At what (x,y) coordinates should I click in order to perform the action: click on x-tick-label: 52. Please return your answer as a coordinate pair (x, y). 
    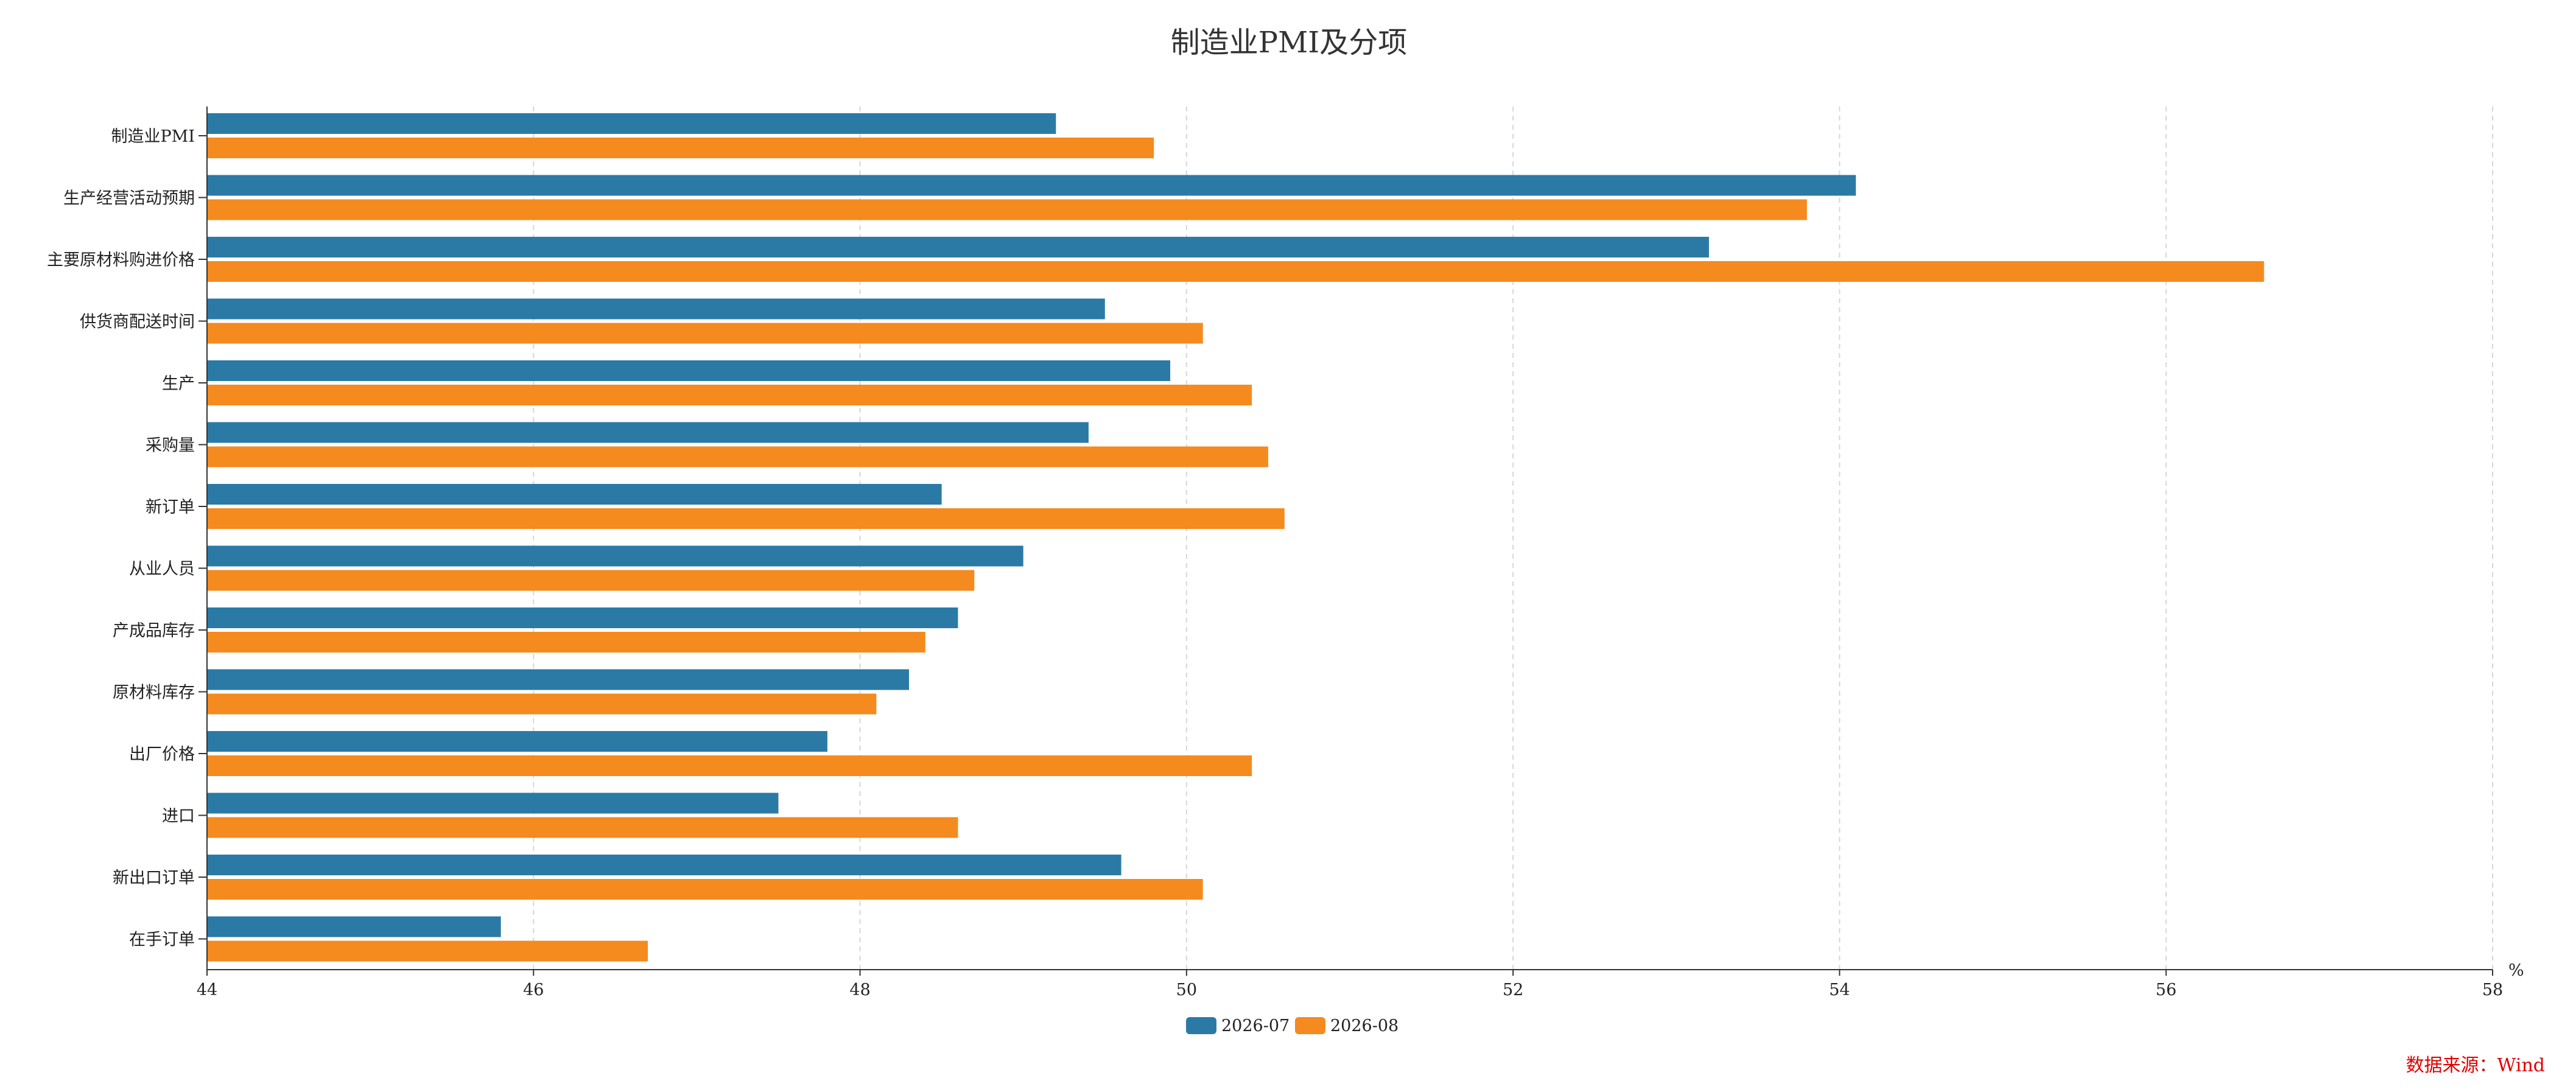
    Looking at the image, I should click on (1513, 990).